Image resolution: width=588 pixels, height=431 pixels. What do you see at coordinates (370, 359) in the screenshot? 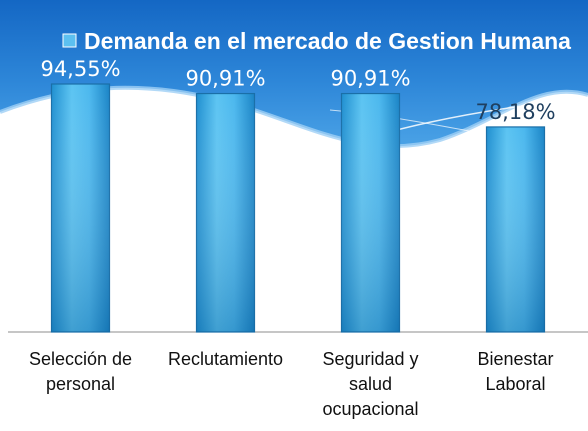
I see `category-label: Seguridad y` at bounding box center [370, 359].